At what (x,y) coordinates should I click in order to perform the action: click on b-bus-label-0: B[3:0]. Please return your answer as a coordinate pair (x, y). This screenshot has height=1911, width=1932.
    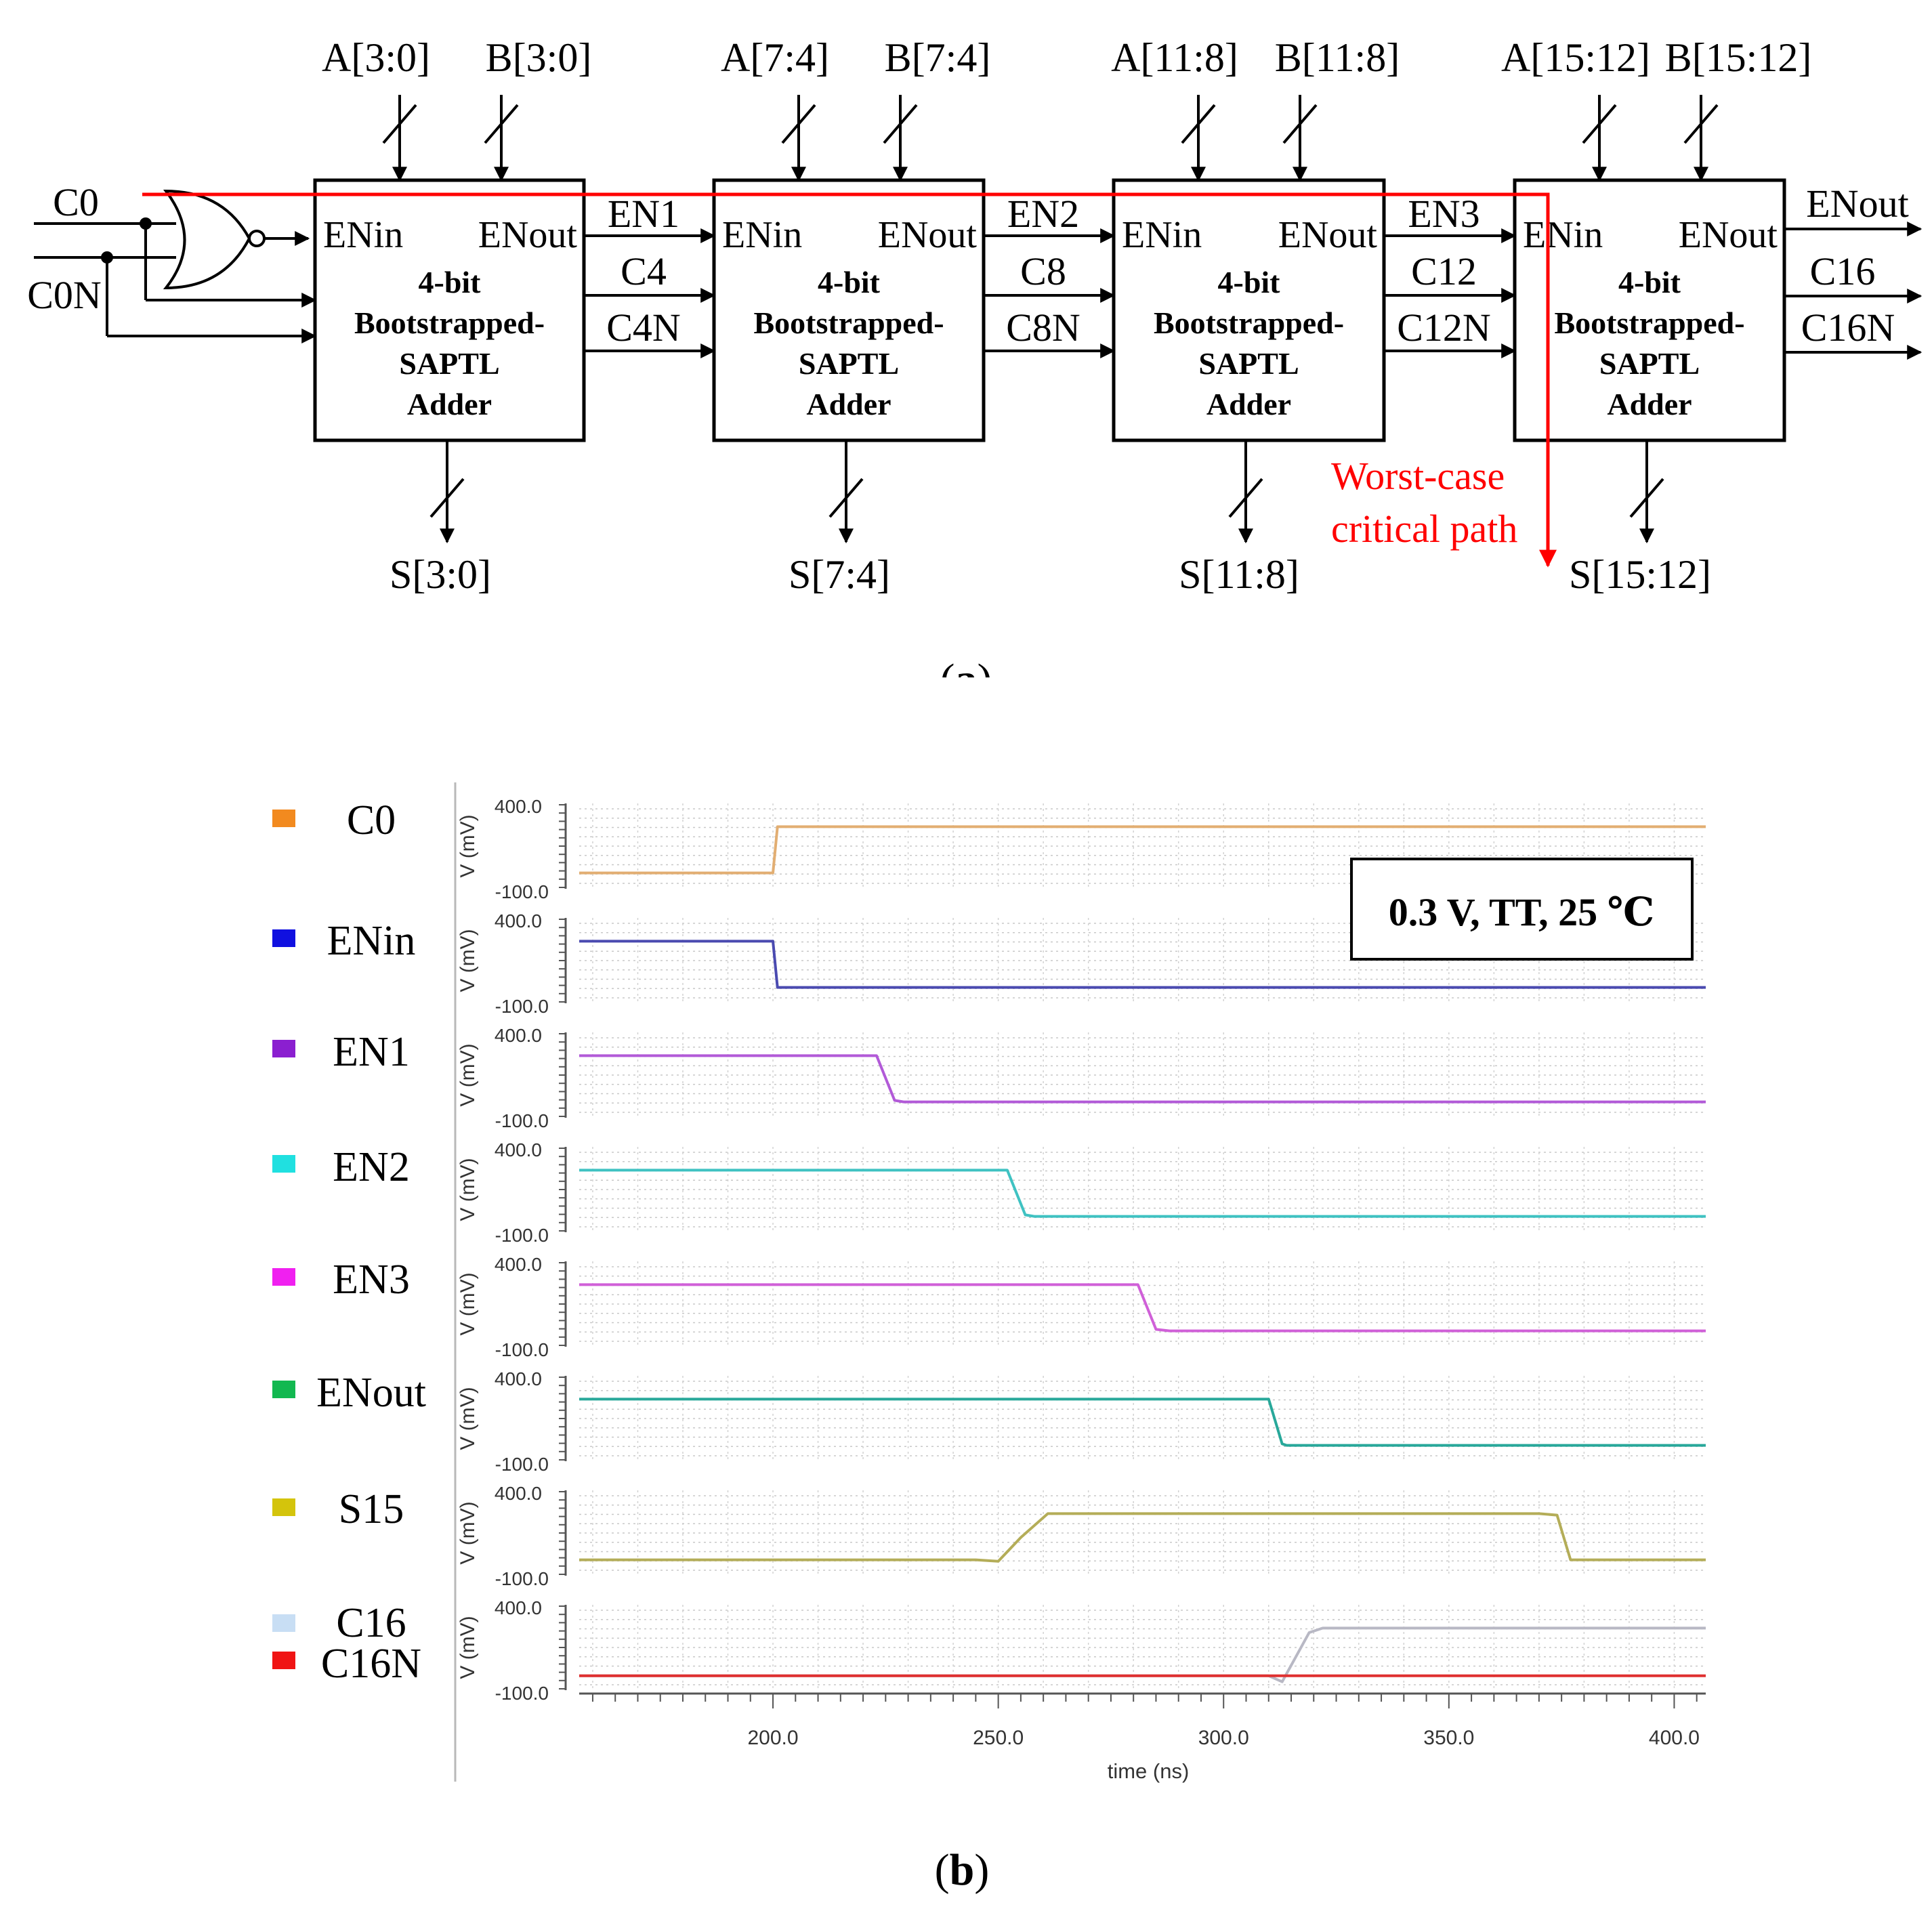
    Looking at the image, I should click on (539, 57).